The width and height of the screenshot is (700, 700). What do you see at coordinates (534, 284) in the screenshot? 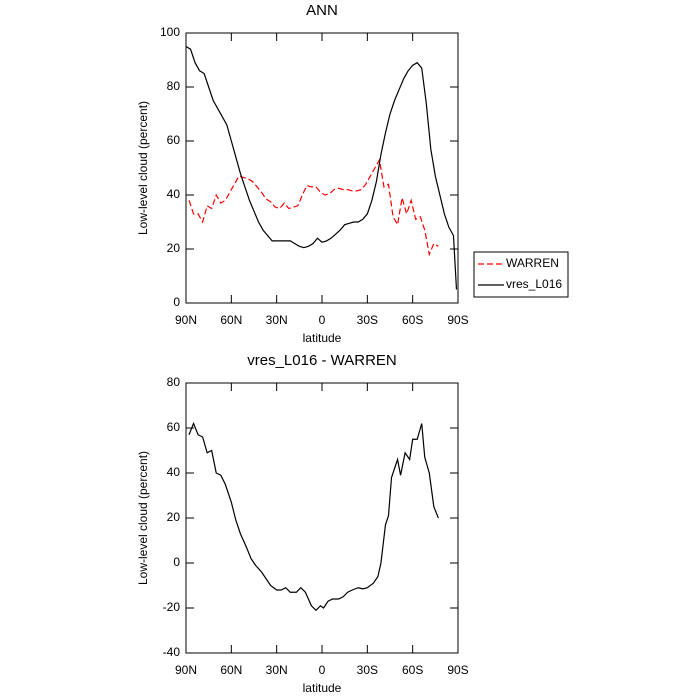
I see `legend-label: vres_L016` at bounding box center [534, 284].